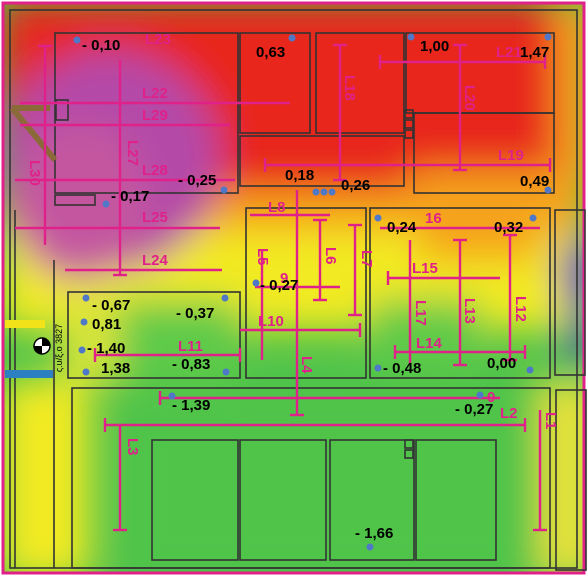 The width and height of the screenshot is (587, 576). Describe the element at coordinates (106, 324) in the screenshot. I see `point-value: 0,81` at that location.